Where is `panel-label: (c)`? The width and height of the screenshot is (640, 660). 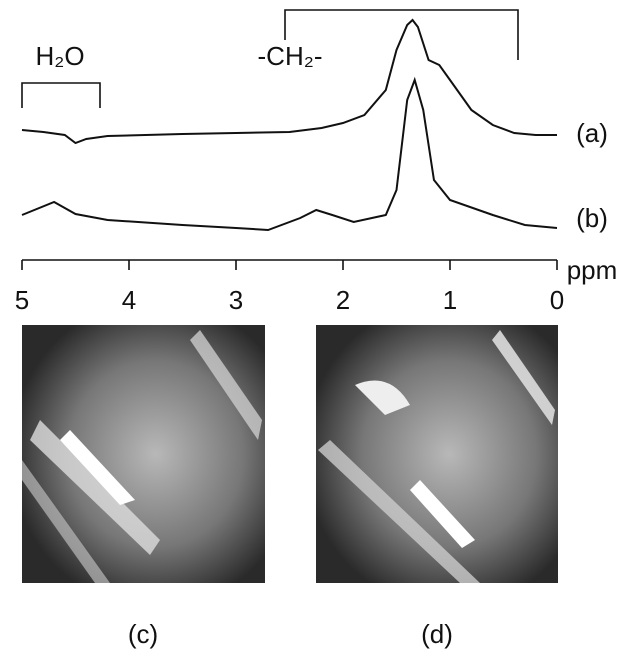
panel-label: (c) is located at coordinates (143, 634).